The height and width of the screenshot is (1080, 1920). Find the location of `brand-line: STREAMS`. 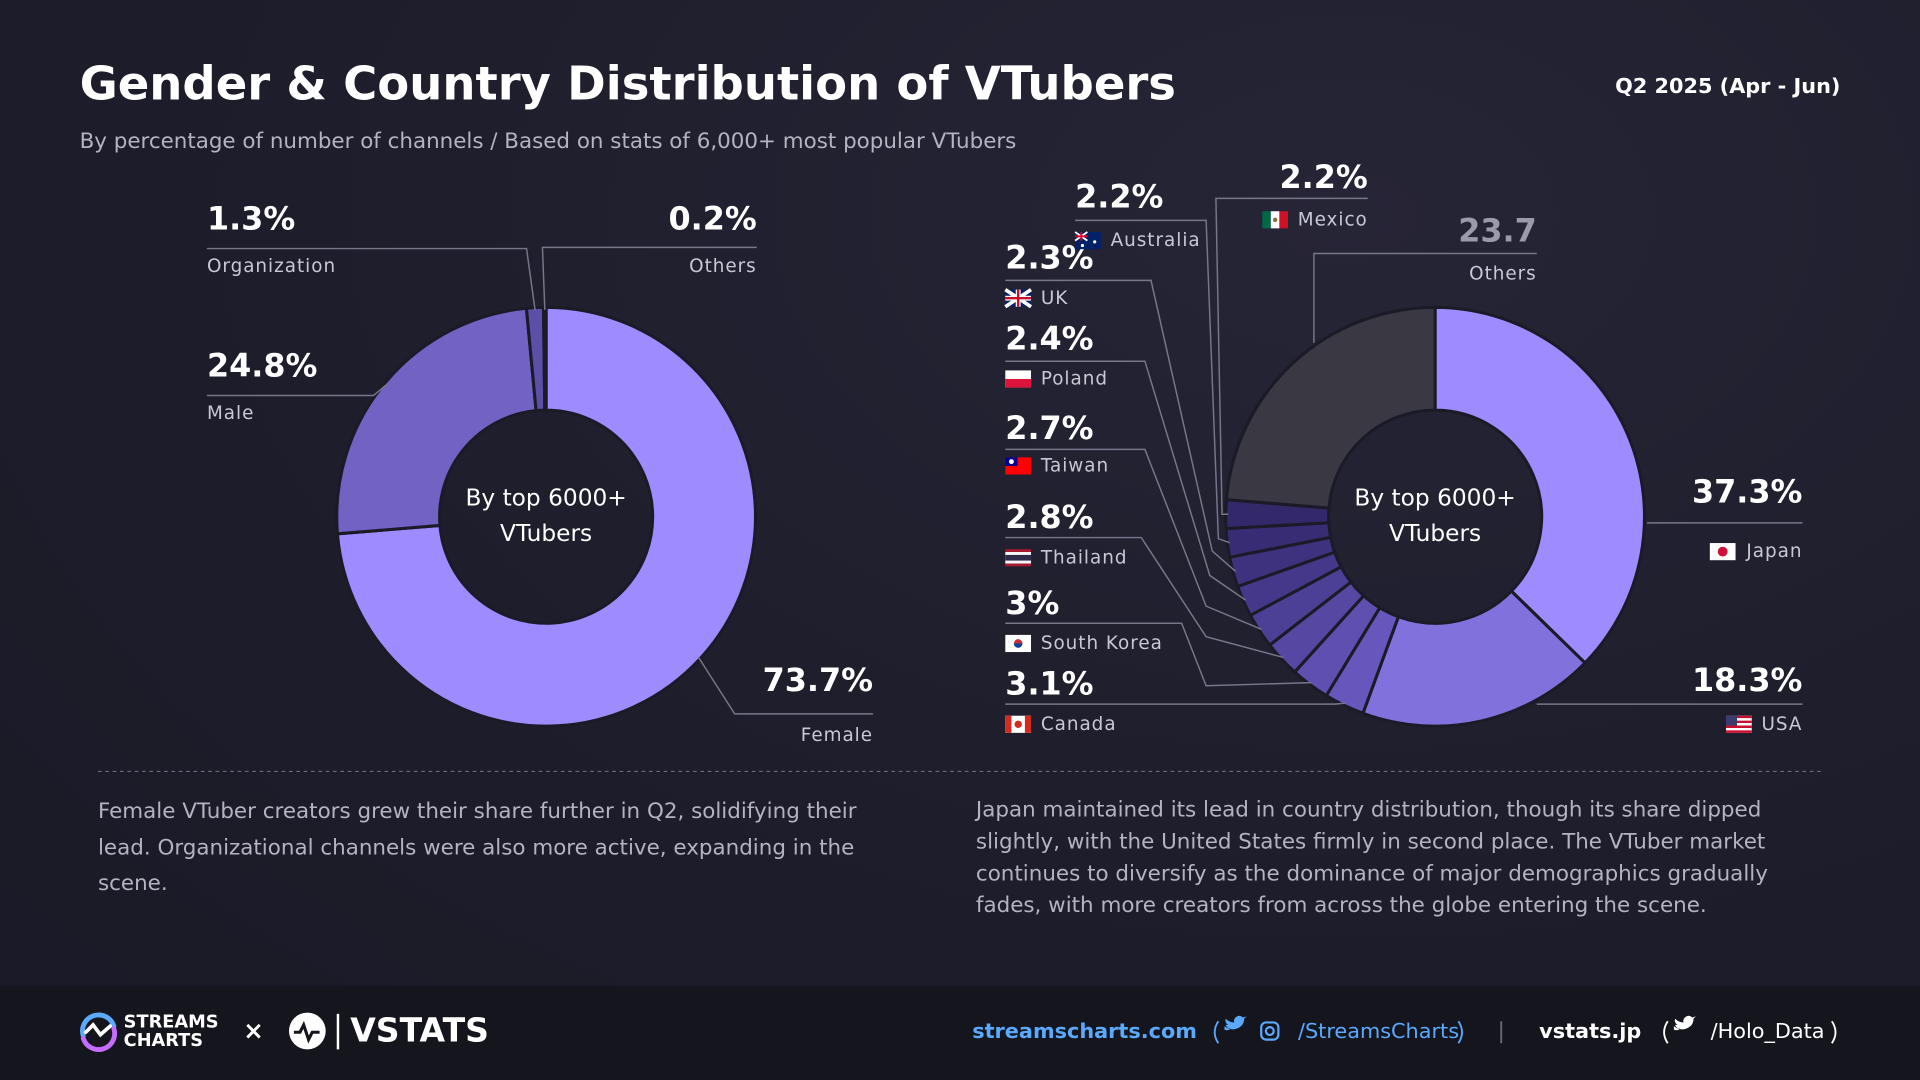

brand-line: STREAMS is located at coordinates (171, 1022).